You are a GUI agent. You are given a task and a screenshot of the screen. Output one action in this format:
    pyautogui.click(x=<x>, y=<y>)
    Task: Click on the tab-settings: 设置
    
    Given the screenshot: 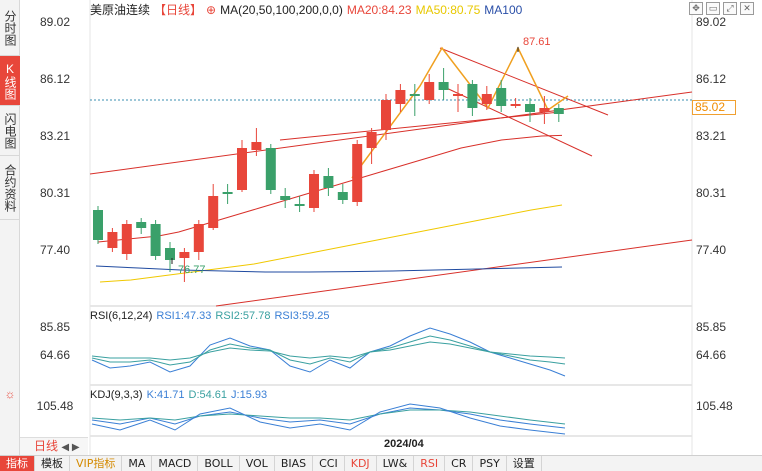 What is the action you would take?
    pyautogui.click(x=524, y=463)
    